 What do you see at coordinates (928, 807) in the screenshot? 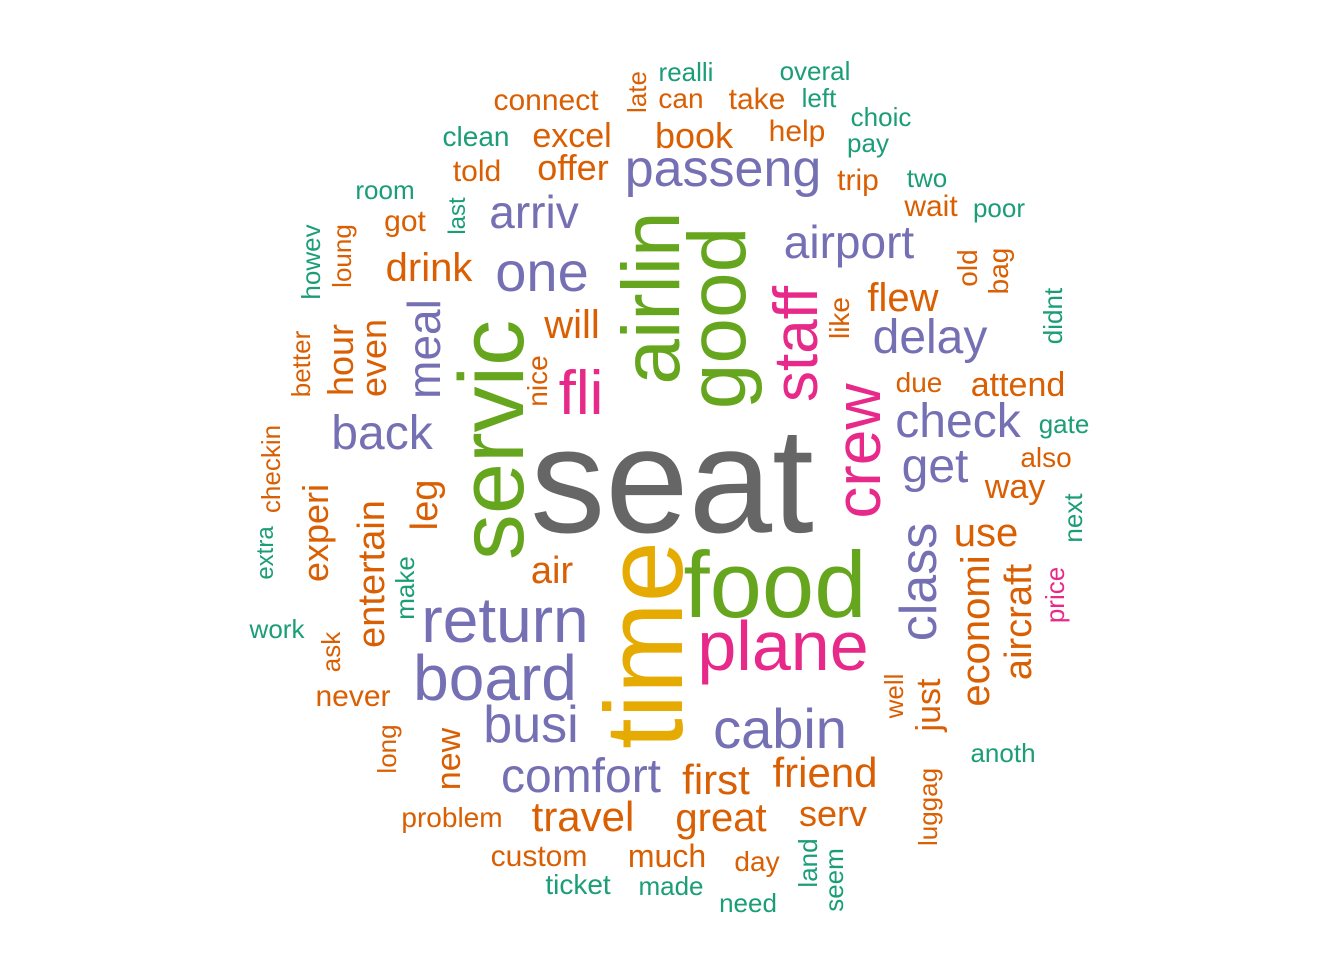
I see `word-luggag: luggag` at bounding box center [928, 807].